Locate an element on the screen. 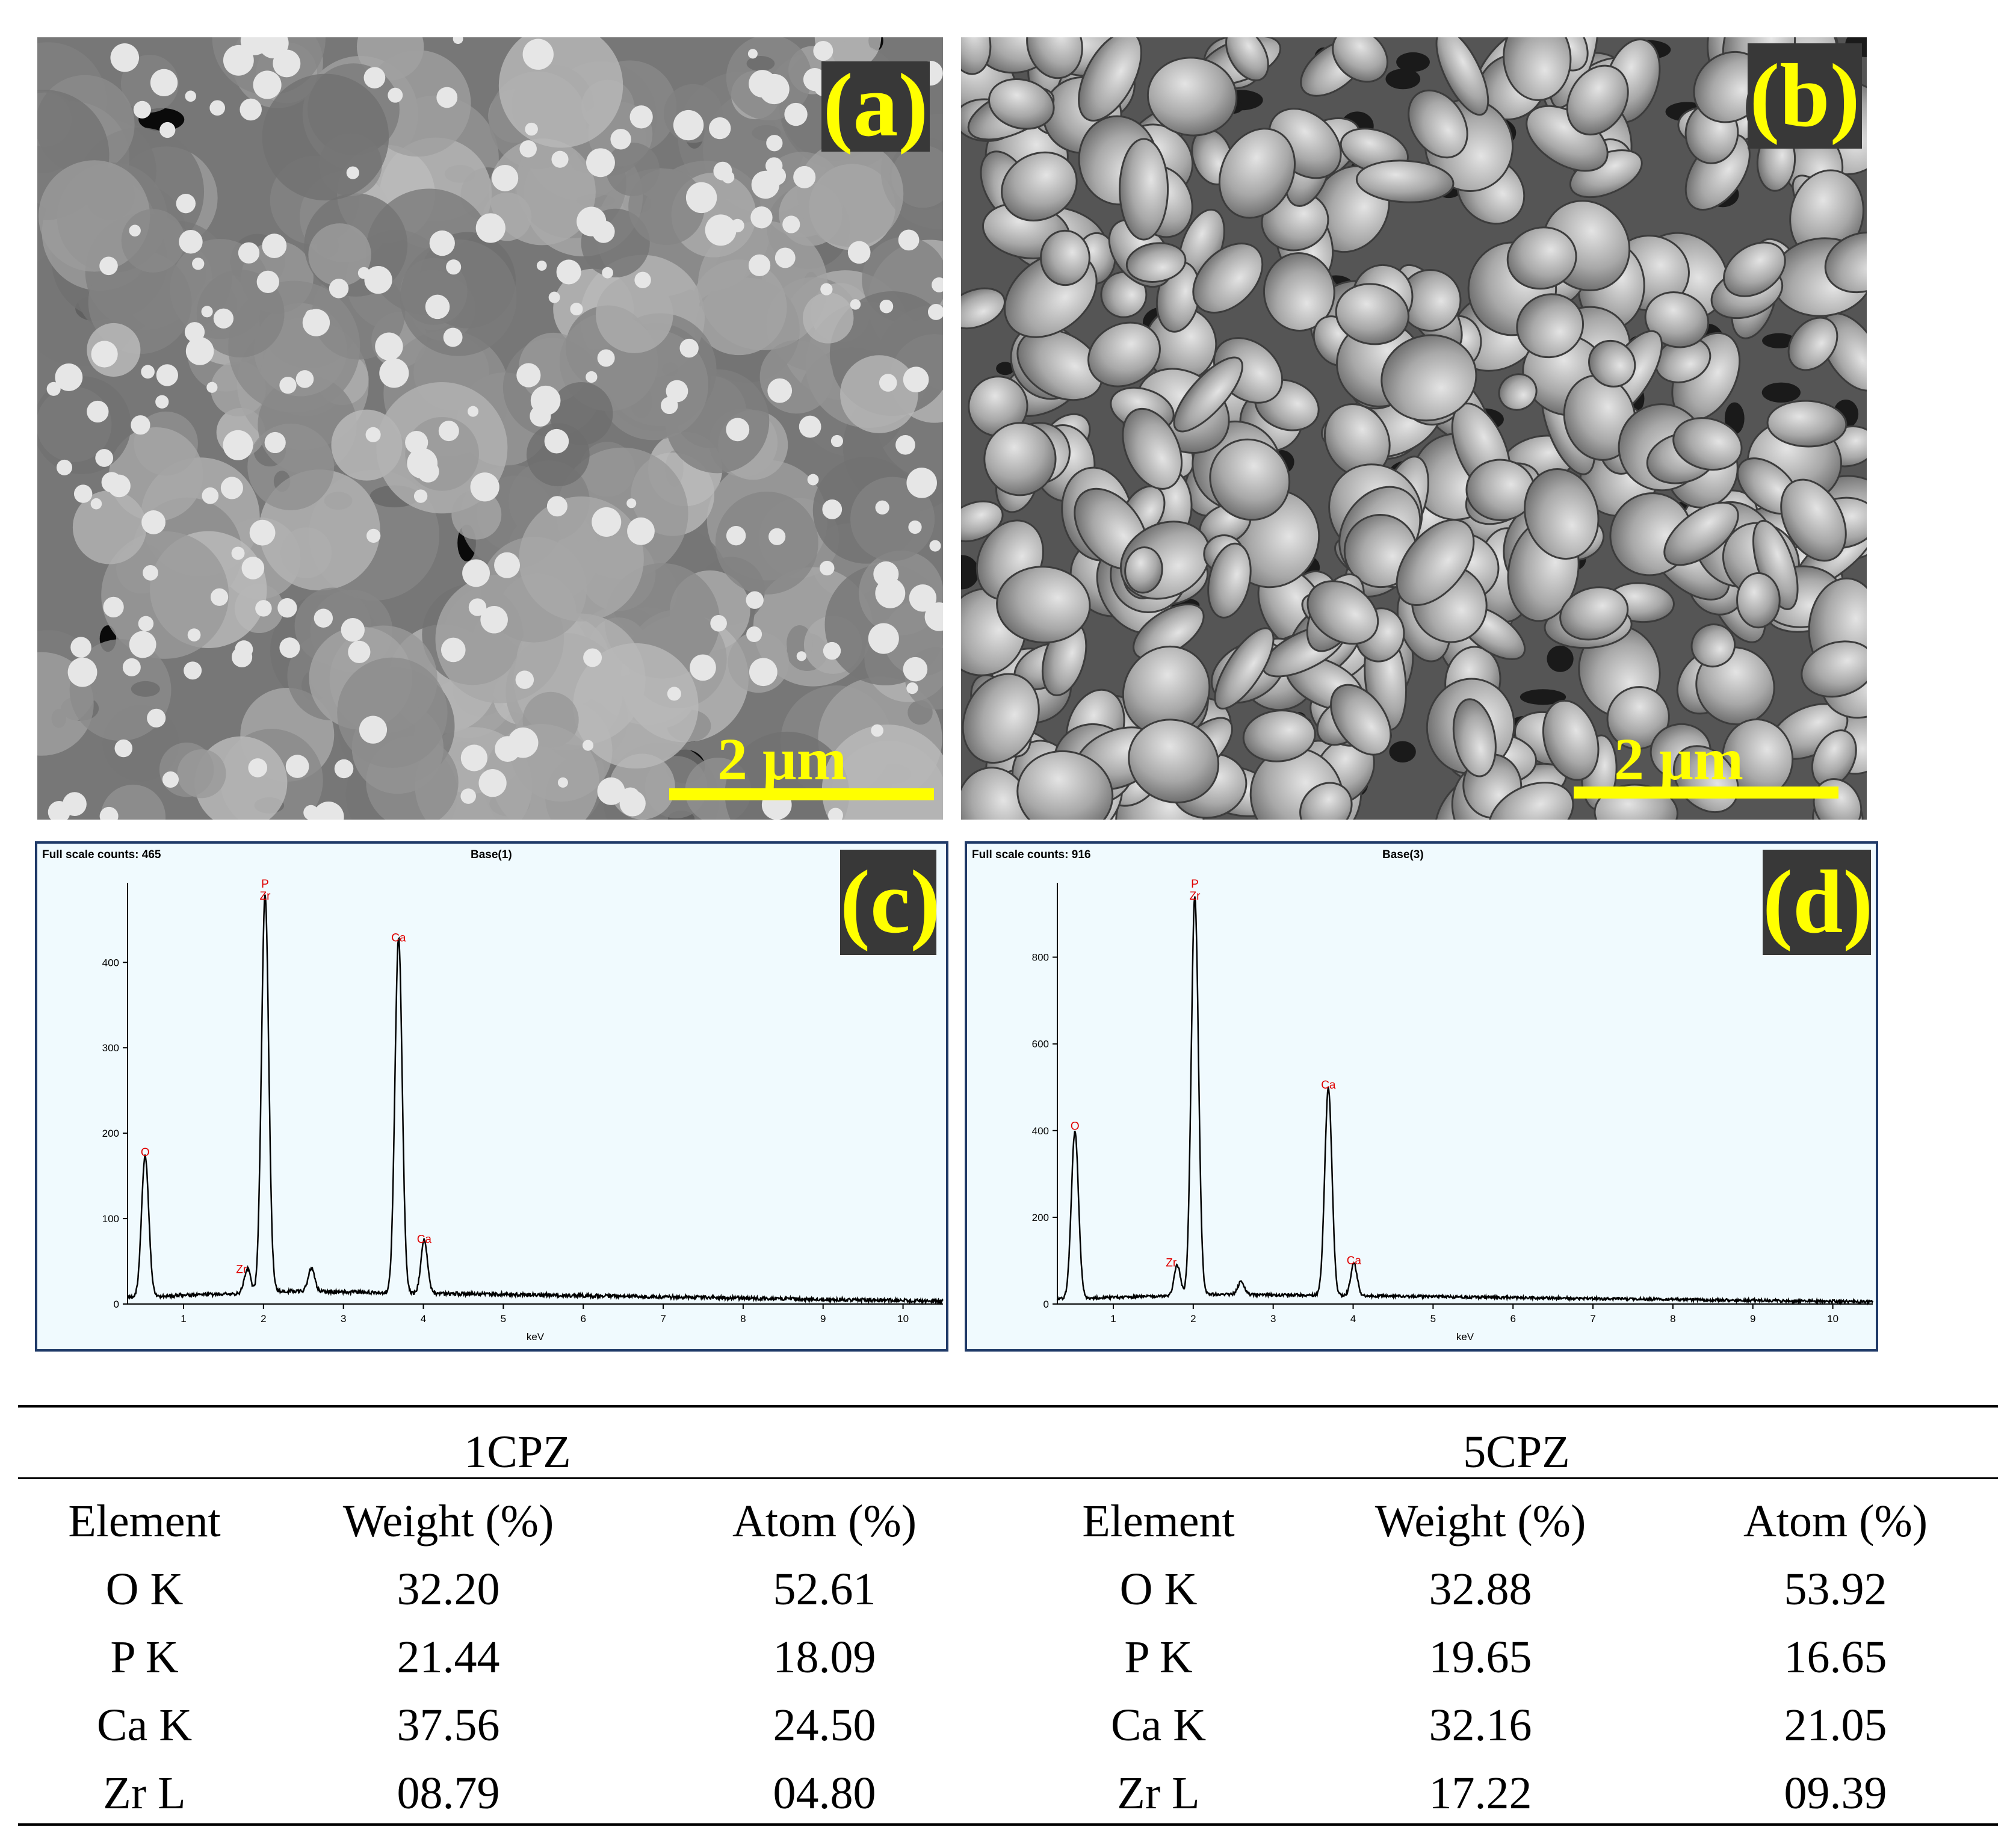  panel-label-a: (a) is located at coordinates (876, 106).